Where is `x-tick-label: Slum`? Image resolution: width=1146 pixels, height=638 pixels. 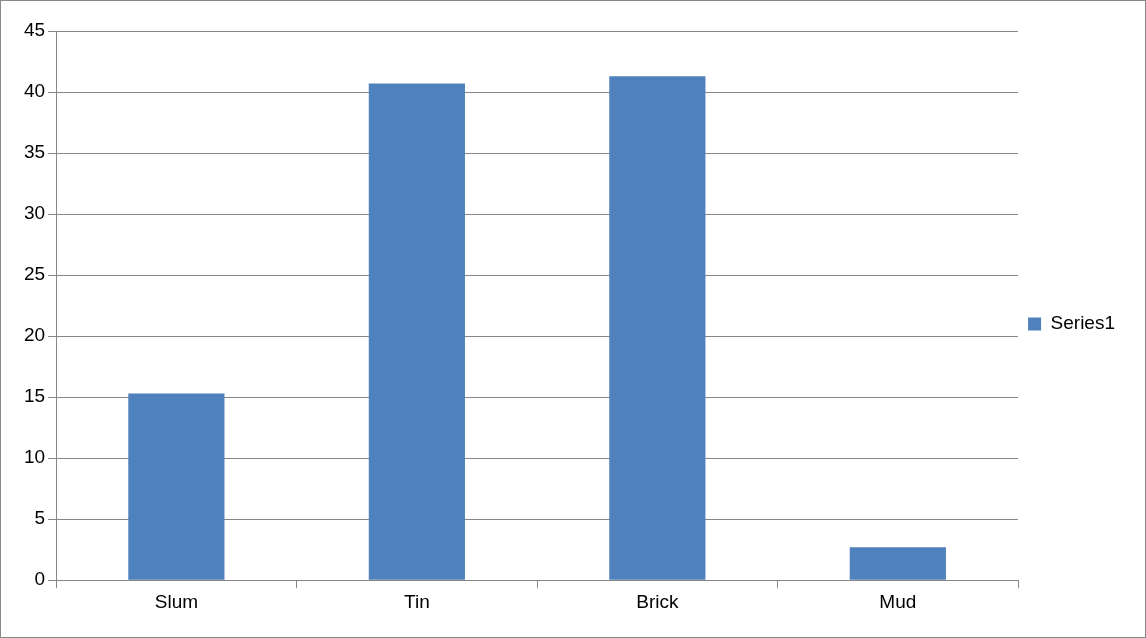
x-tick-label: Slum is located at coordinates (176, 601).